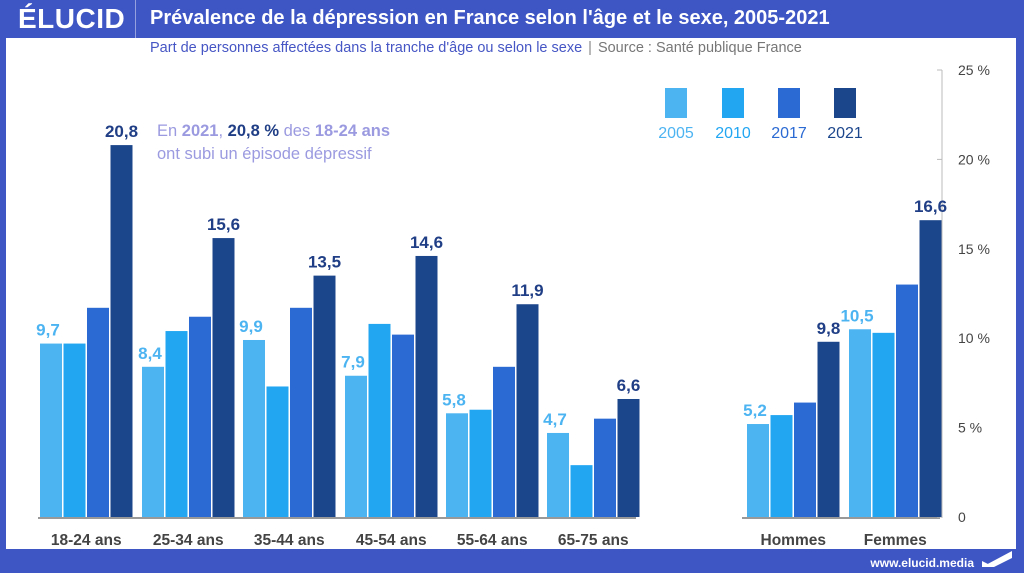 The image size is (1024, 573). Describe the element at coordinates (856, 315) in the screenshot. I see `data-label-2005: 10,5` at that location.